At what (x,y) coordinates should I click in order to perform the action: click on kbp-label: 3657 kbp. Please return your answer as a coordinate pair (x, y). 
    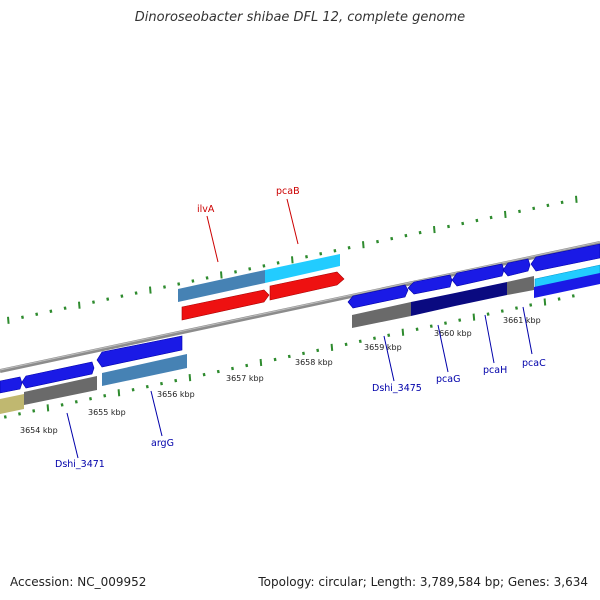
    Looking at the image, I should click on (245, 378).